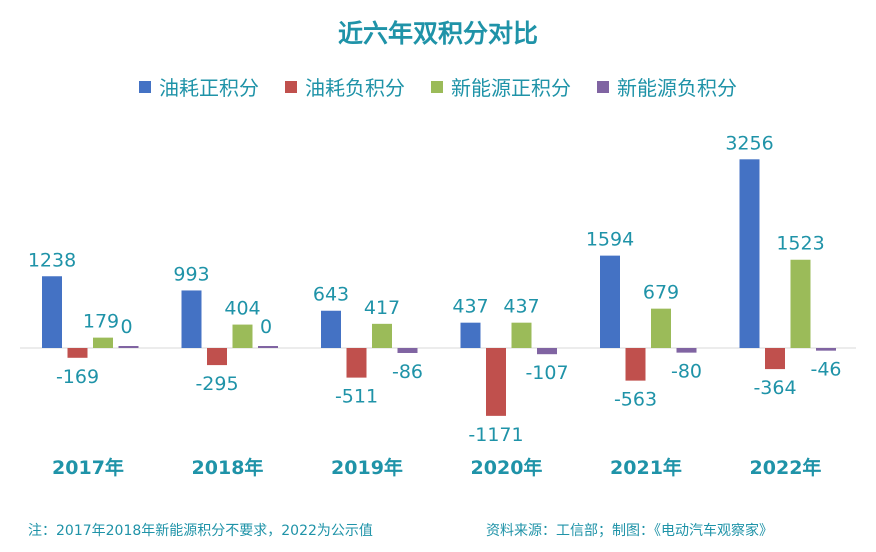  Describe the element at coordinates (786, 467) in the screenshot. I see `category-label: 2022年` at that location.